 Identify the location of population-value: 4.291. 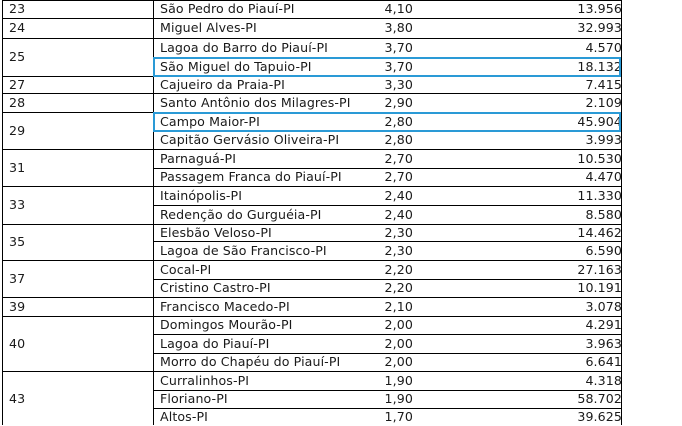
(603, 324).